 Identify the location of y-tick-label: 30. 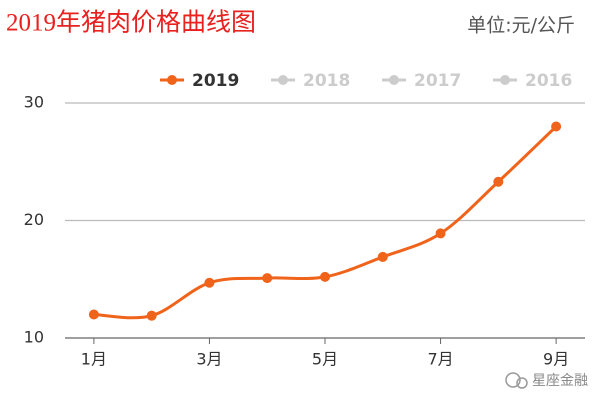
(34, 102).